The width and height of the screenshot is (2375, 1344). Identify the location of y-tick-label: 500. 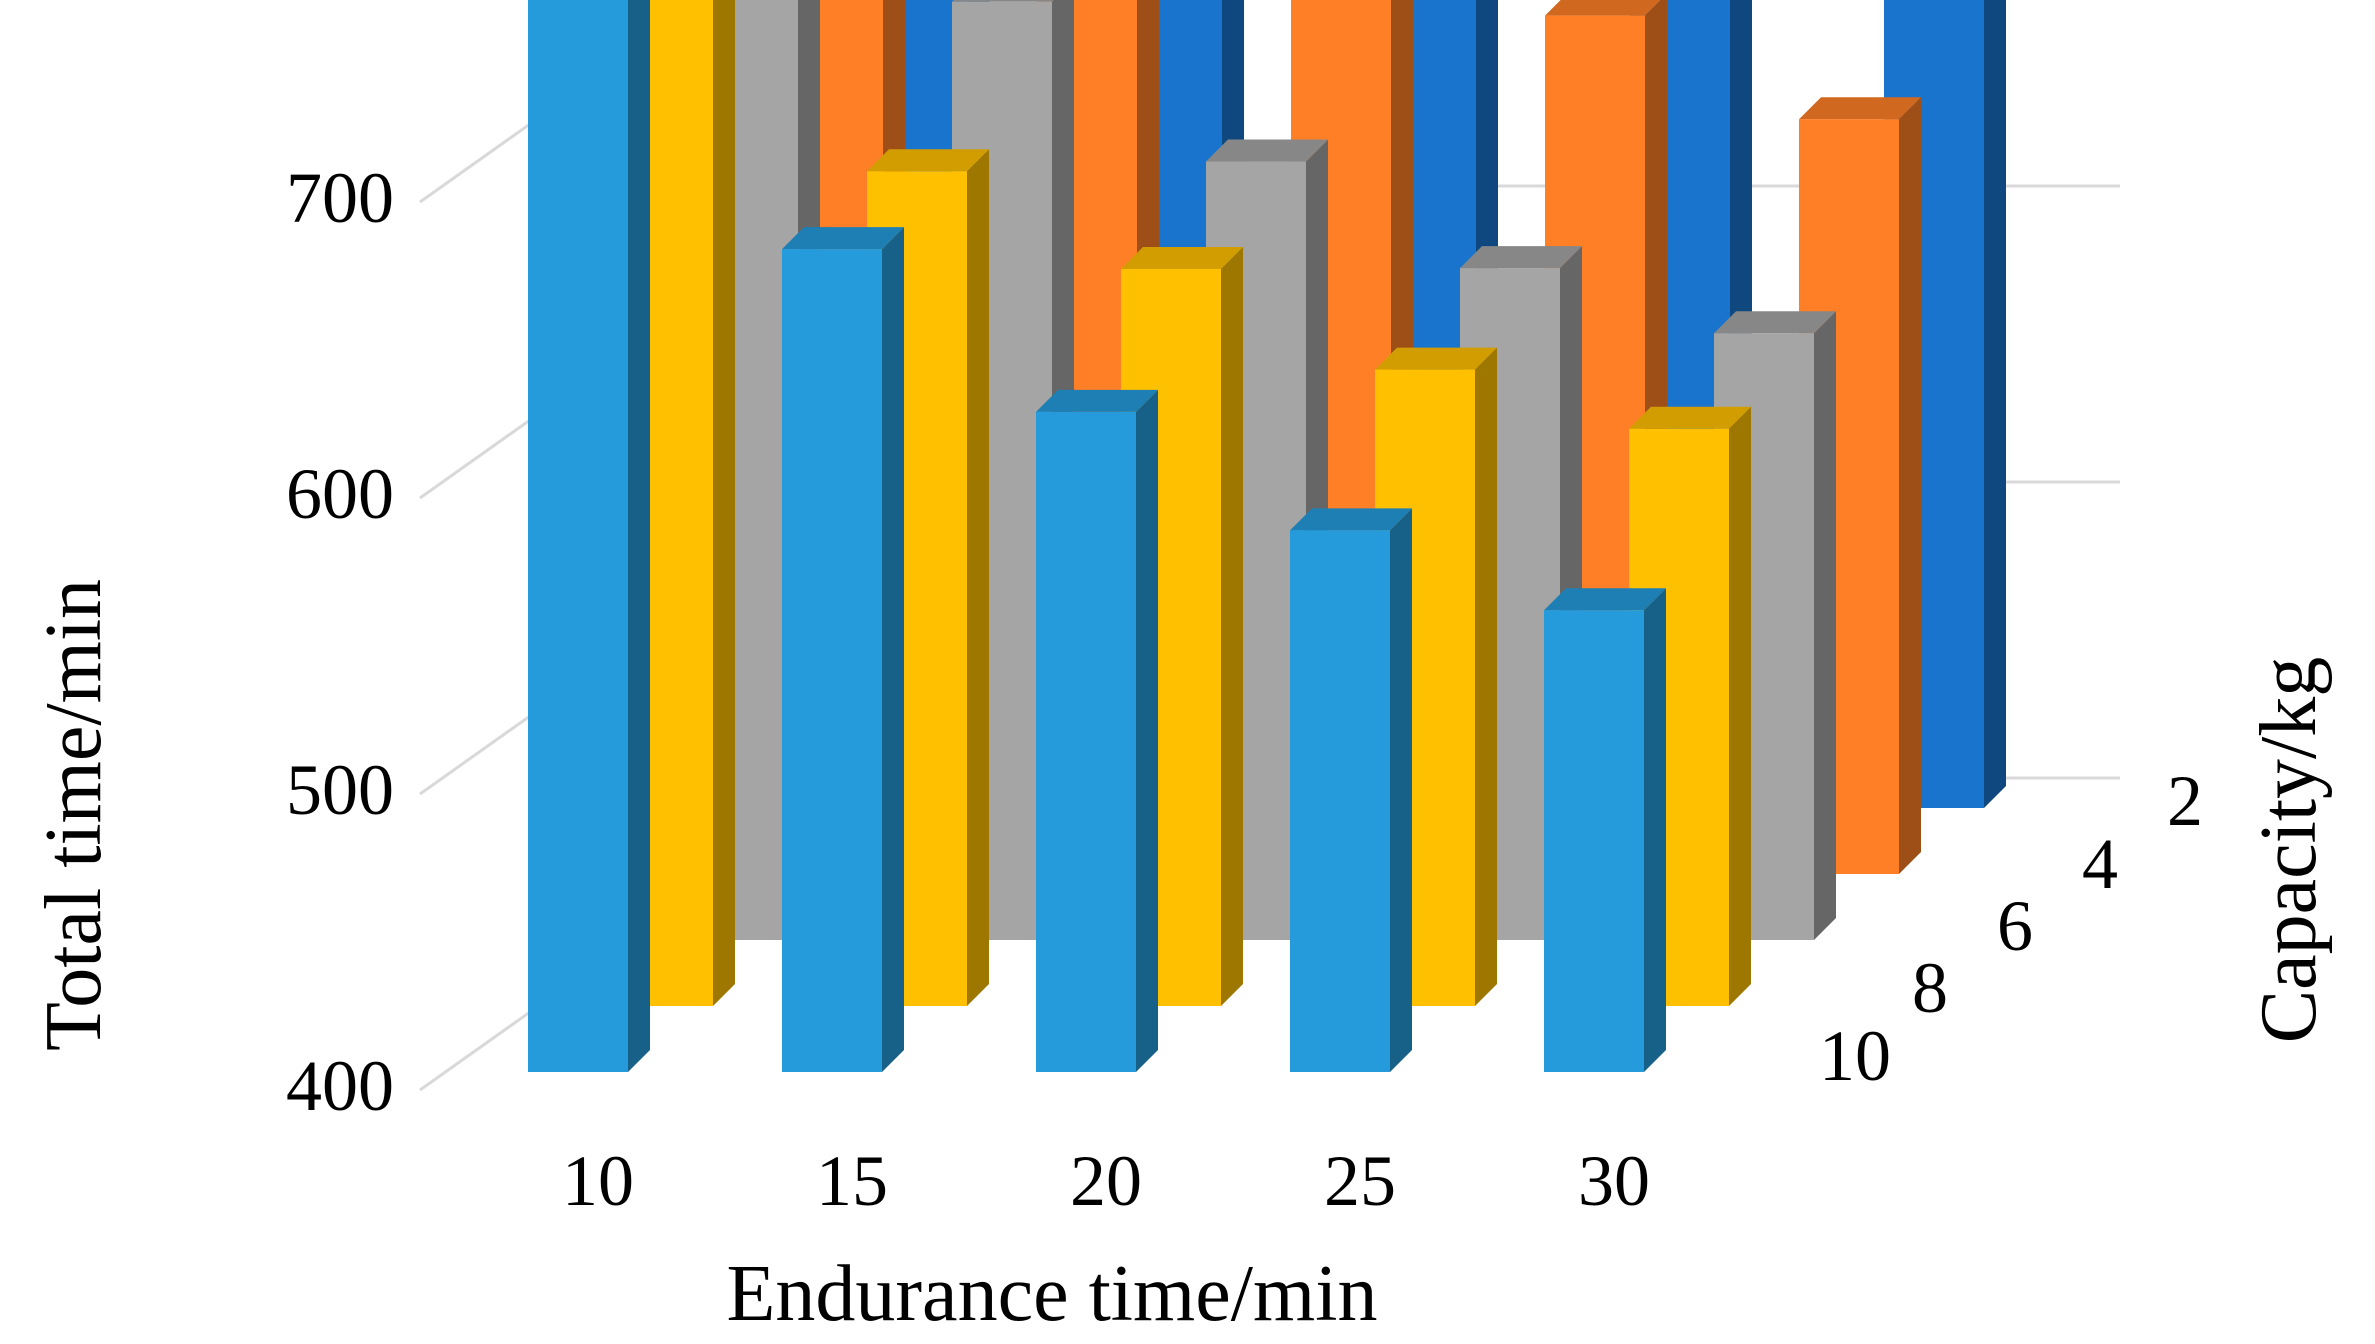
(340, 790).